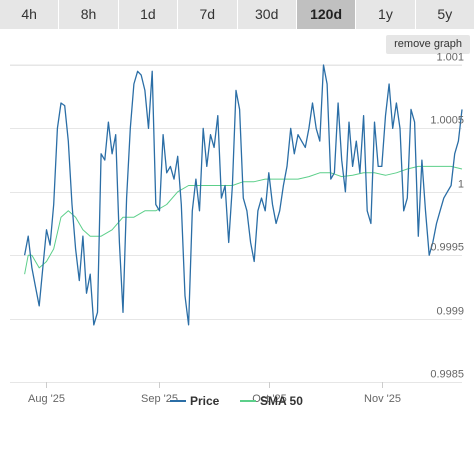  What do you see at coordinates (30, 14) in the screenshot?
I see `range-button-4h: 4h` at bounding box center [30, 14].